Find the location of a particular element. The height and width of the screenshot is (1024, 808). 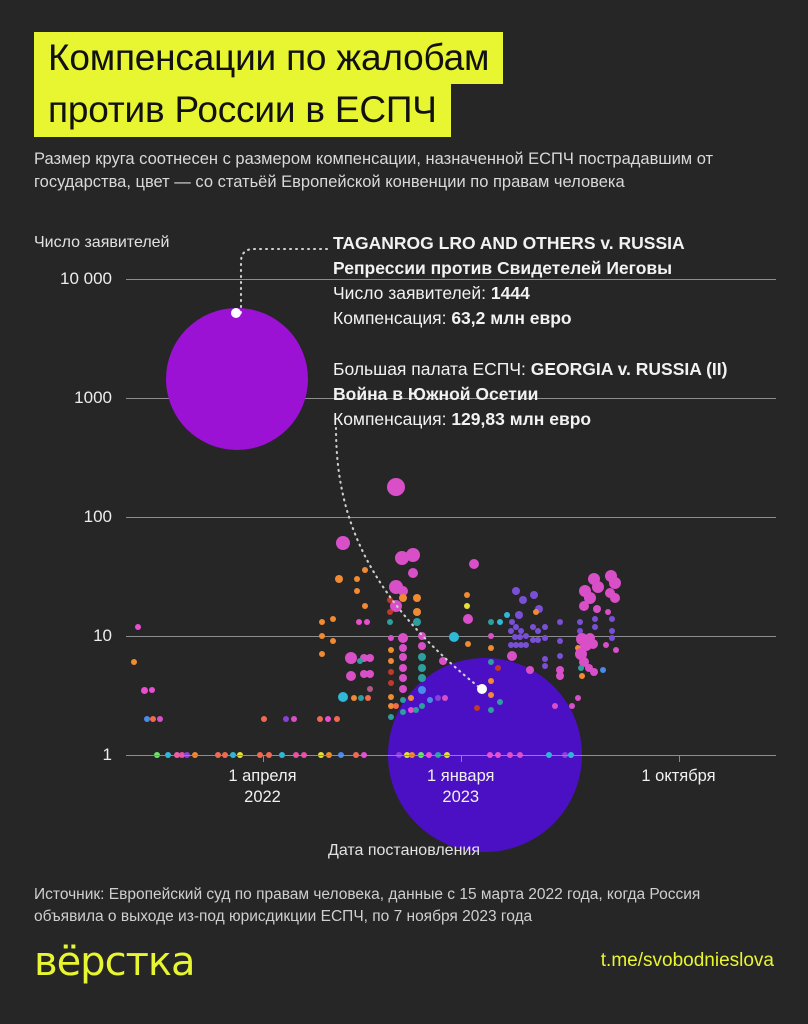

title-line-2: против России в ЕСПЧ is located at coordinates (242, 110).